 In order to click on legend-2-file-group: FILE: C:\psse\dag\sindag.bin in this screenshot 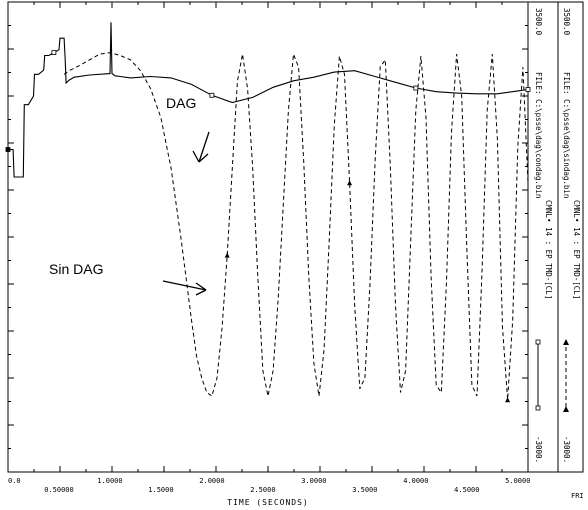, I will do `click(566, 135)`.